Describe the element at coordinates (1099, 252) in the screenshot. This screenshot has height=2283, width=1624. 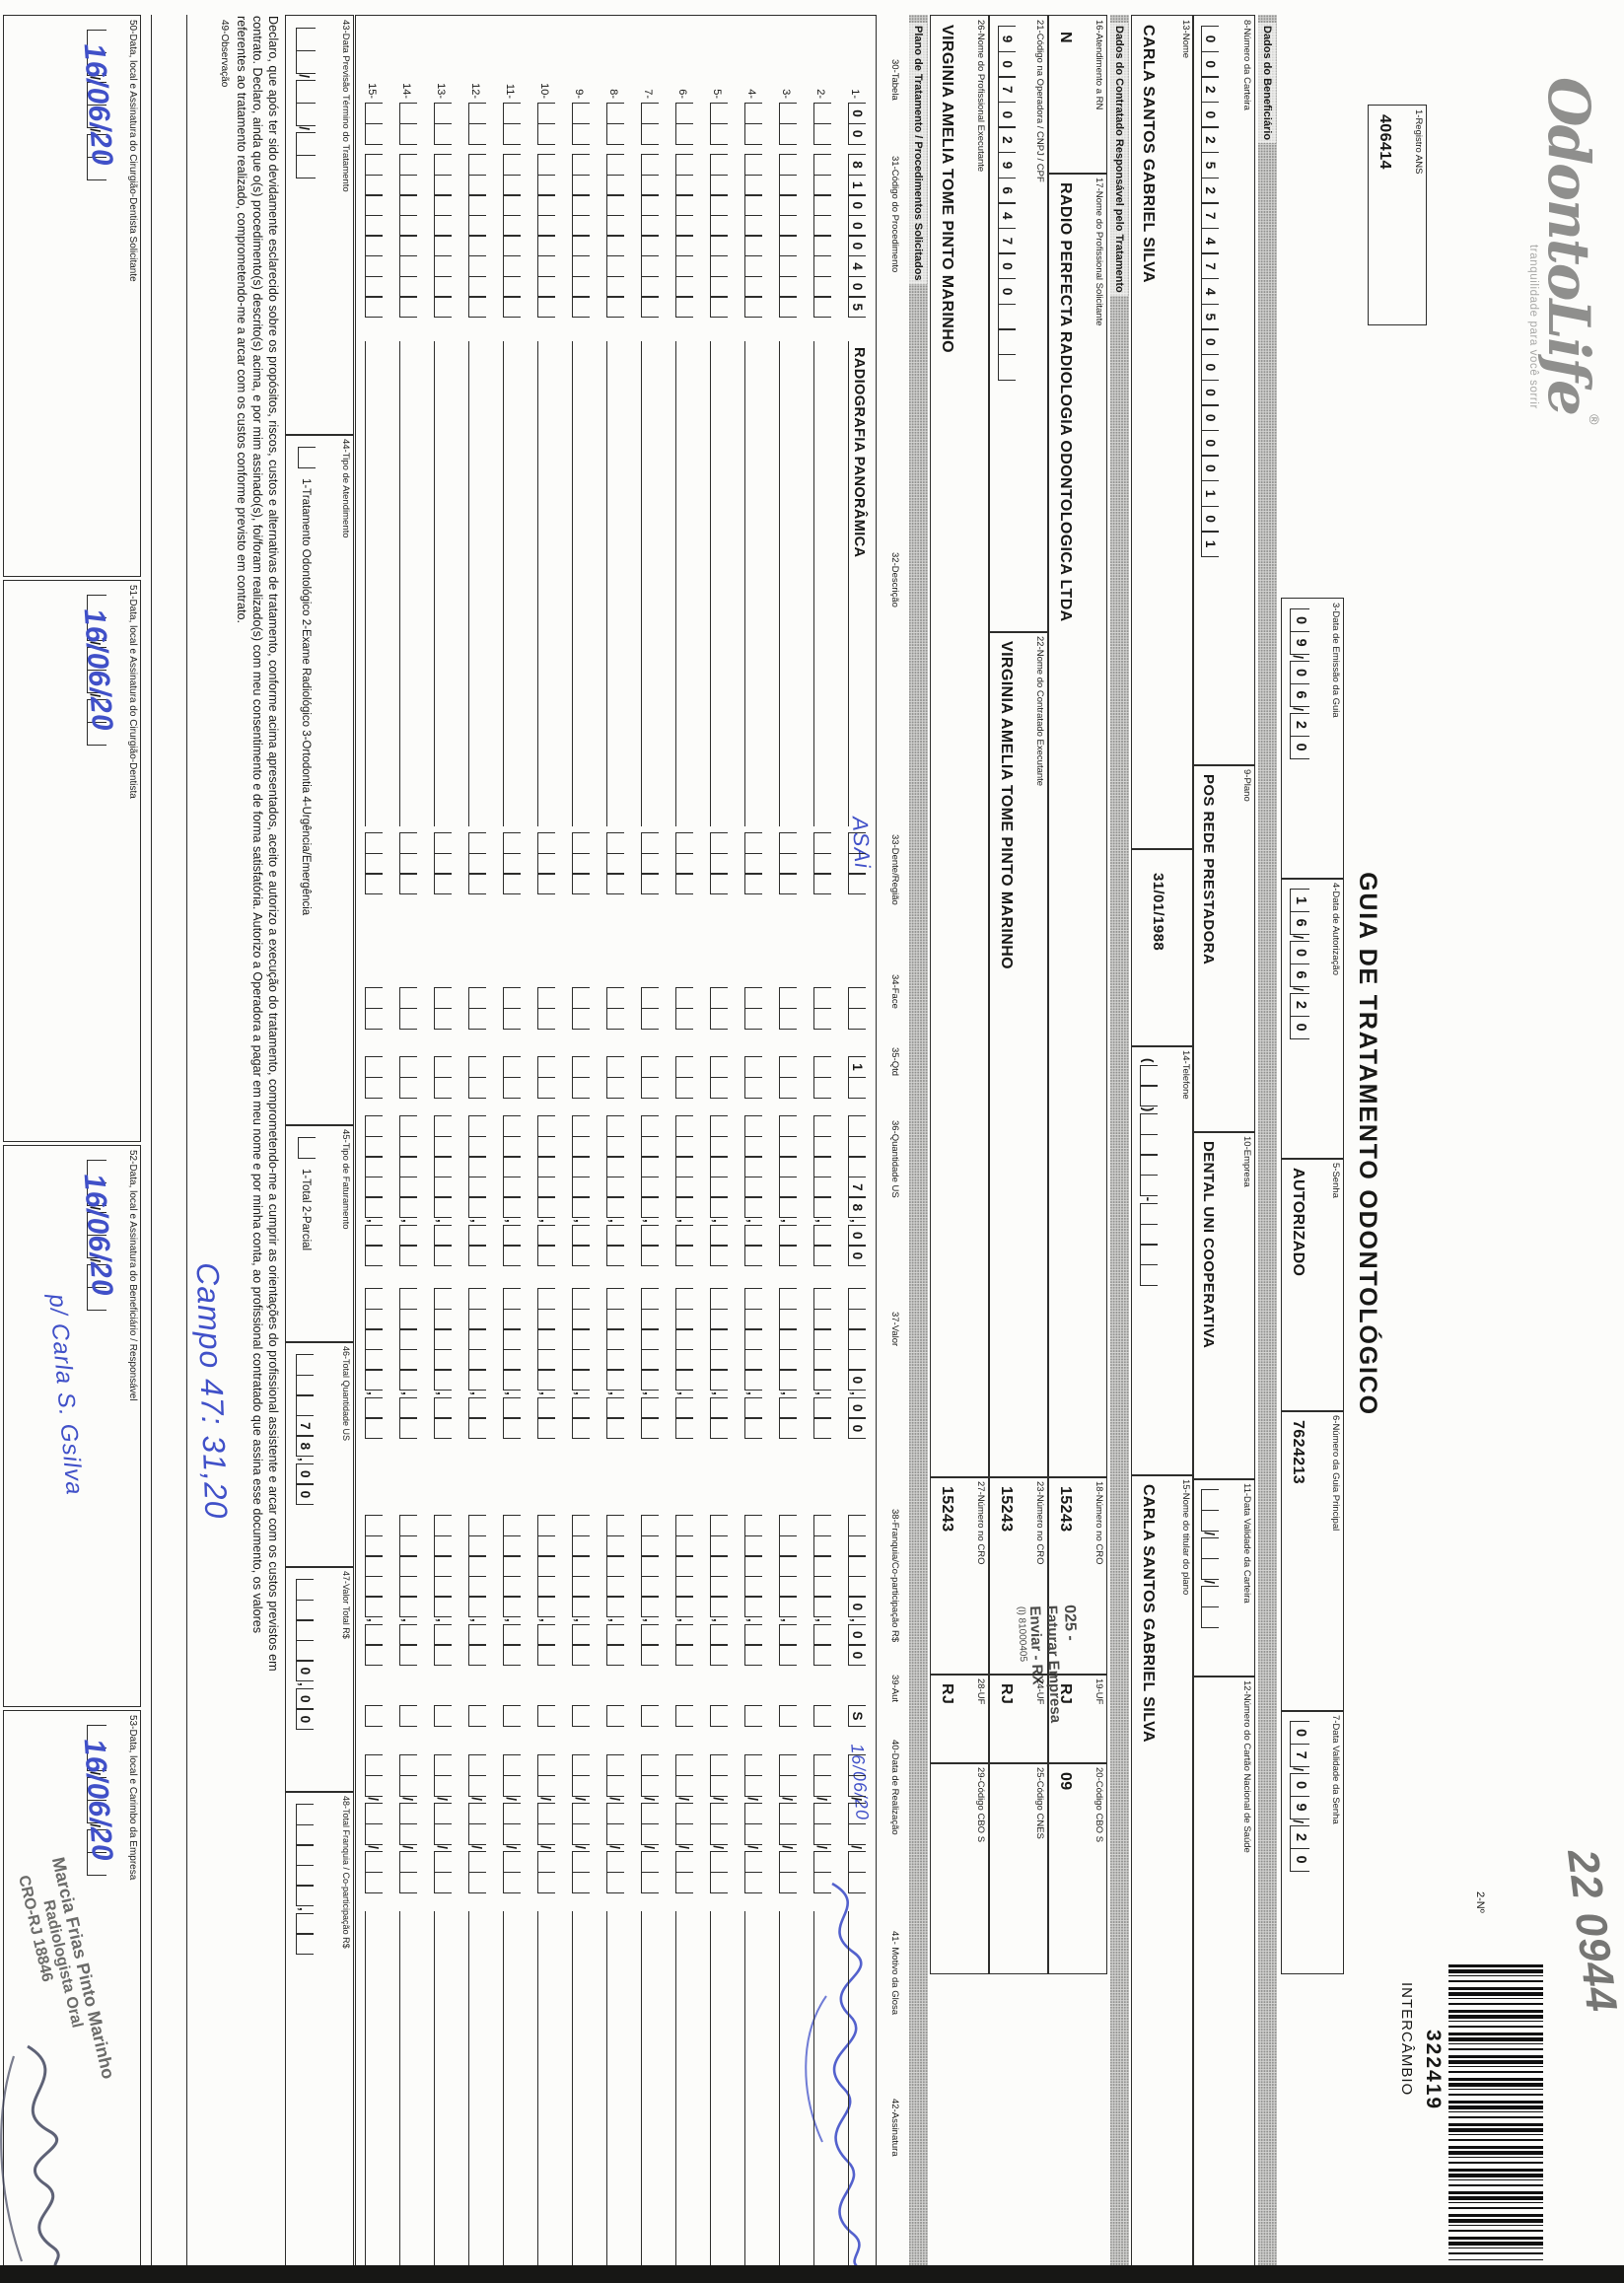
I see `solicitante-label: 17-Nome do Profissional Solicitante` at that location.